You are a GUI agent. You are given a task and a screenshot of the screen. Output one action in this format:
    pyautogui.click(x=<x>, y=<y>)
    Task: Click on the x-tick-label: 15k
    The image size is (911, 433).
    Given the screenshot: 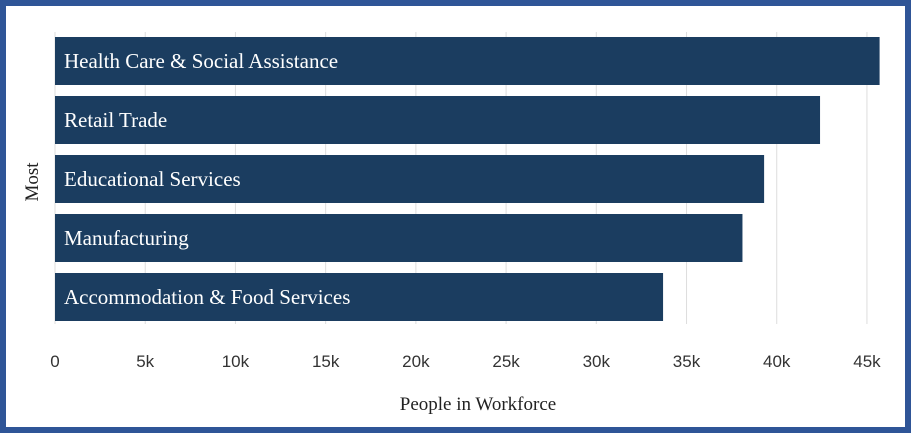 What is the action you would take?
    pyautogui.click(x=326, y=361)
    